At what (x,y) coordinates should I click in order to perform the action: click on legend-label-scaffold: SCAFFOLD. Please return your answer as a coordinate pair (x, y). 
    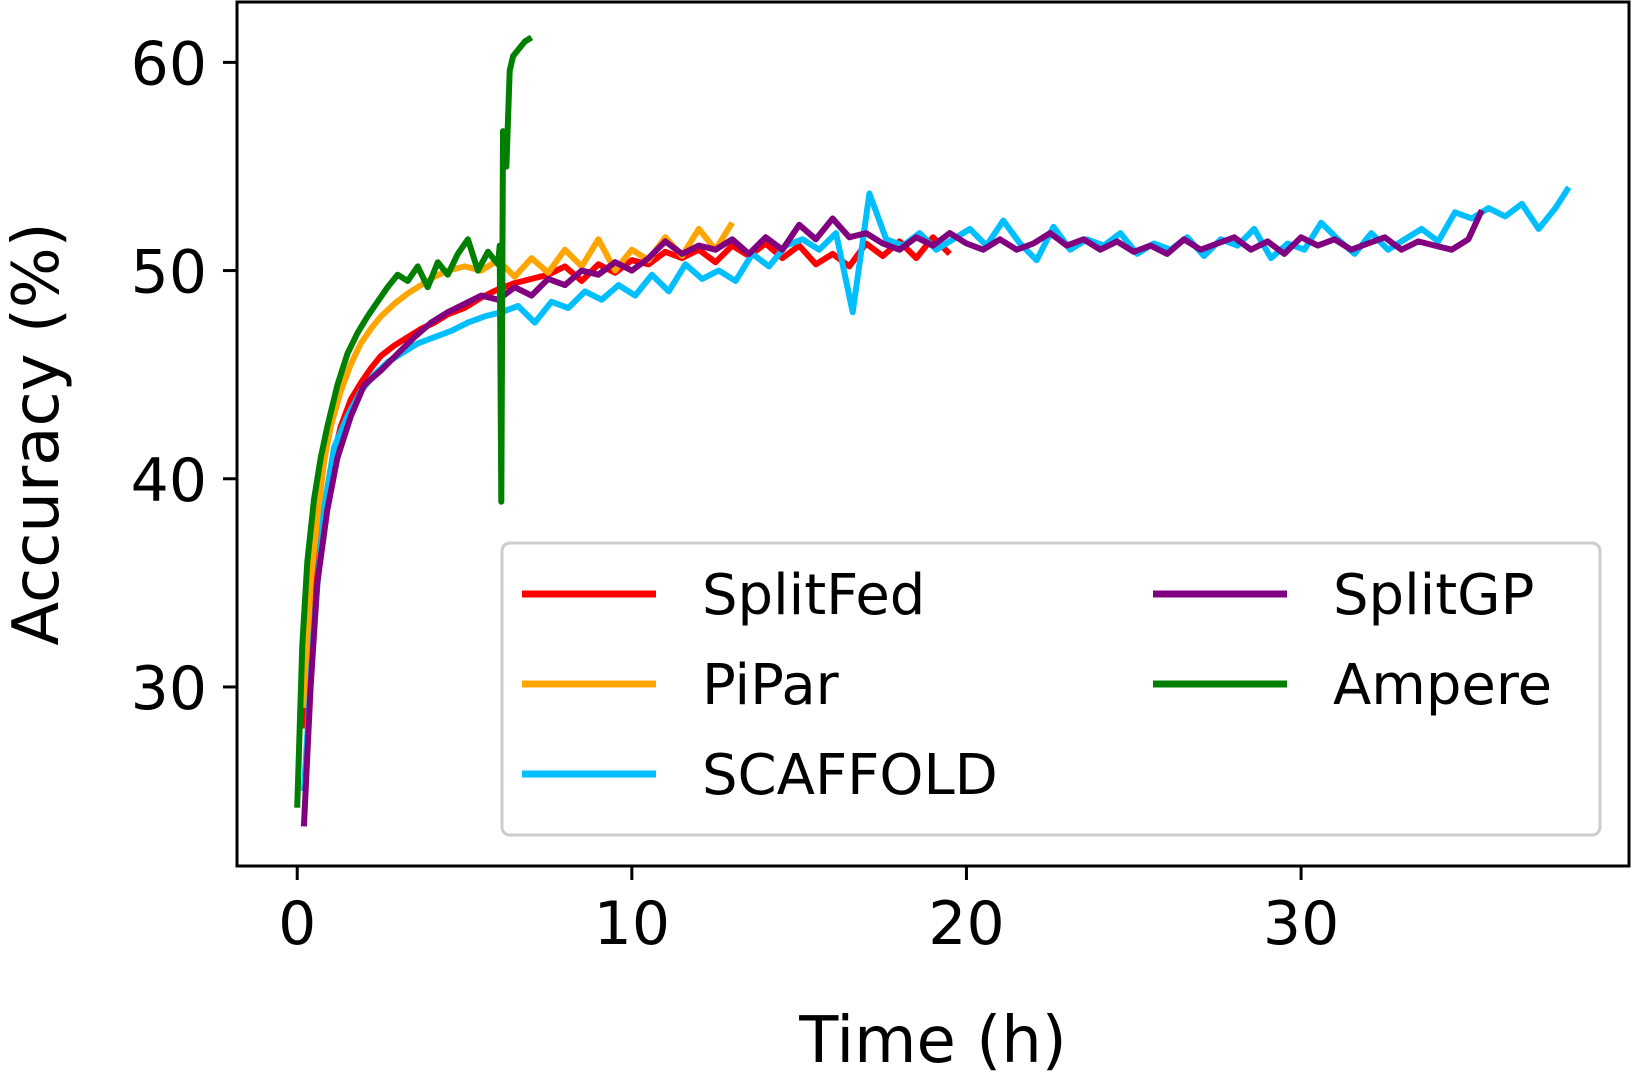
    Looking at the image, I should click on (850, 775).